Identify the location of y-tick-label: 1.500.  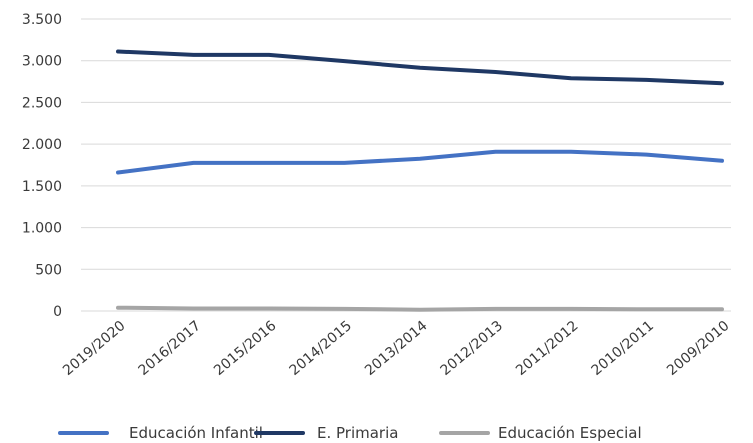
(42, 187).